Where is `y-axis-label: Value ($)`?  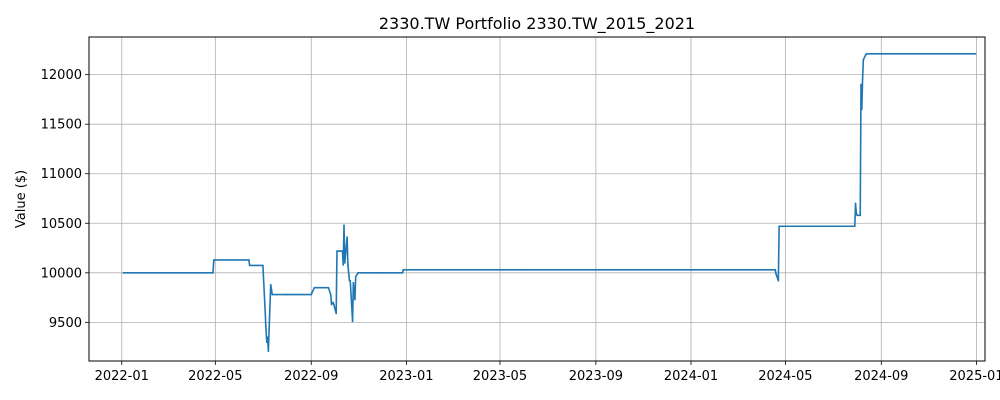
y-axis-label: Value ($) is located at coordinates (21, 199).